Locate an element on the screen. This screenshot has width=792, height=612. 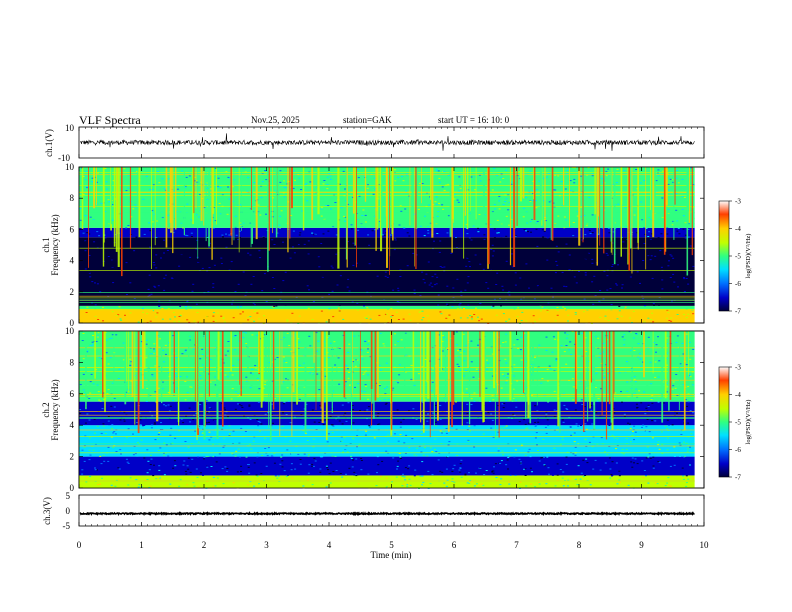
ch1-spectrogram-ytick-label: 4 is located at coordinates (72, 261).